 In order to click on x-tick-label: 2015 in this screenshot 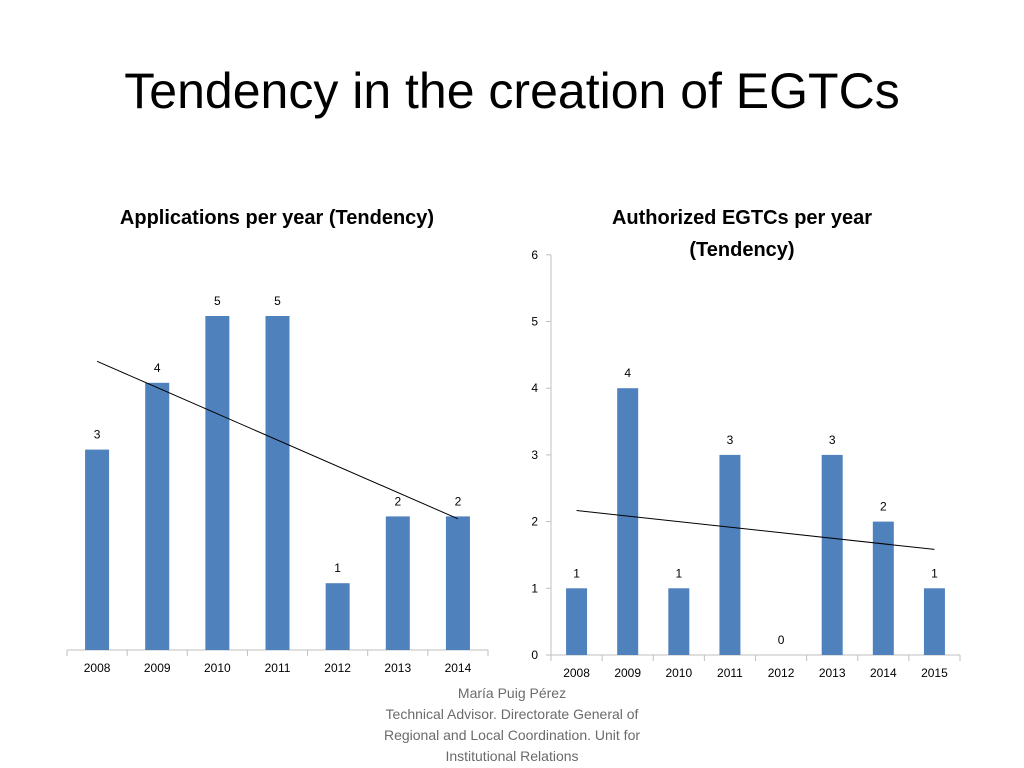, I will do `click(934, 673)`.